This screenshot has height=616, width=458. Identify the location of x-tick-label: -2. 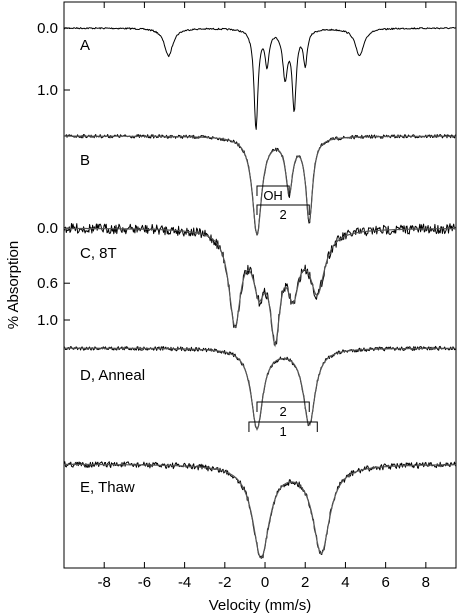
(224, 582).